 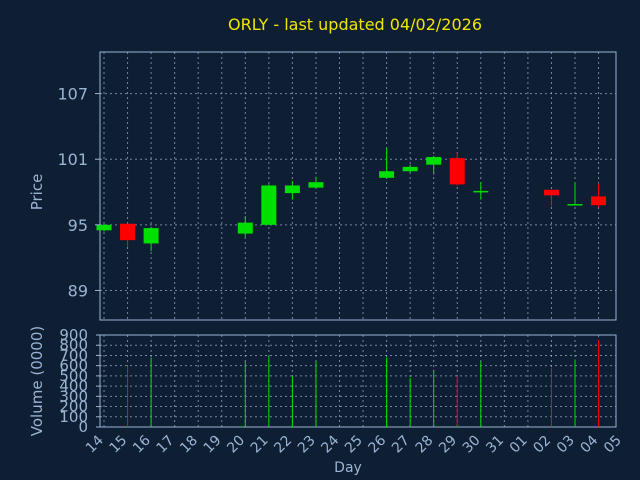 What do you see at coordinates (542, 445) in the screenshot?
I see `x-tick-label: 02` at bounding box center [542, 445].